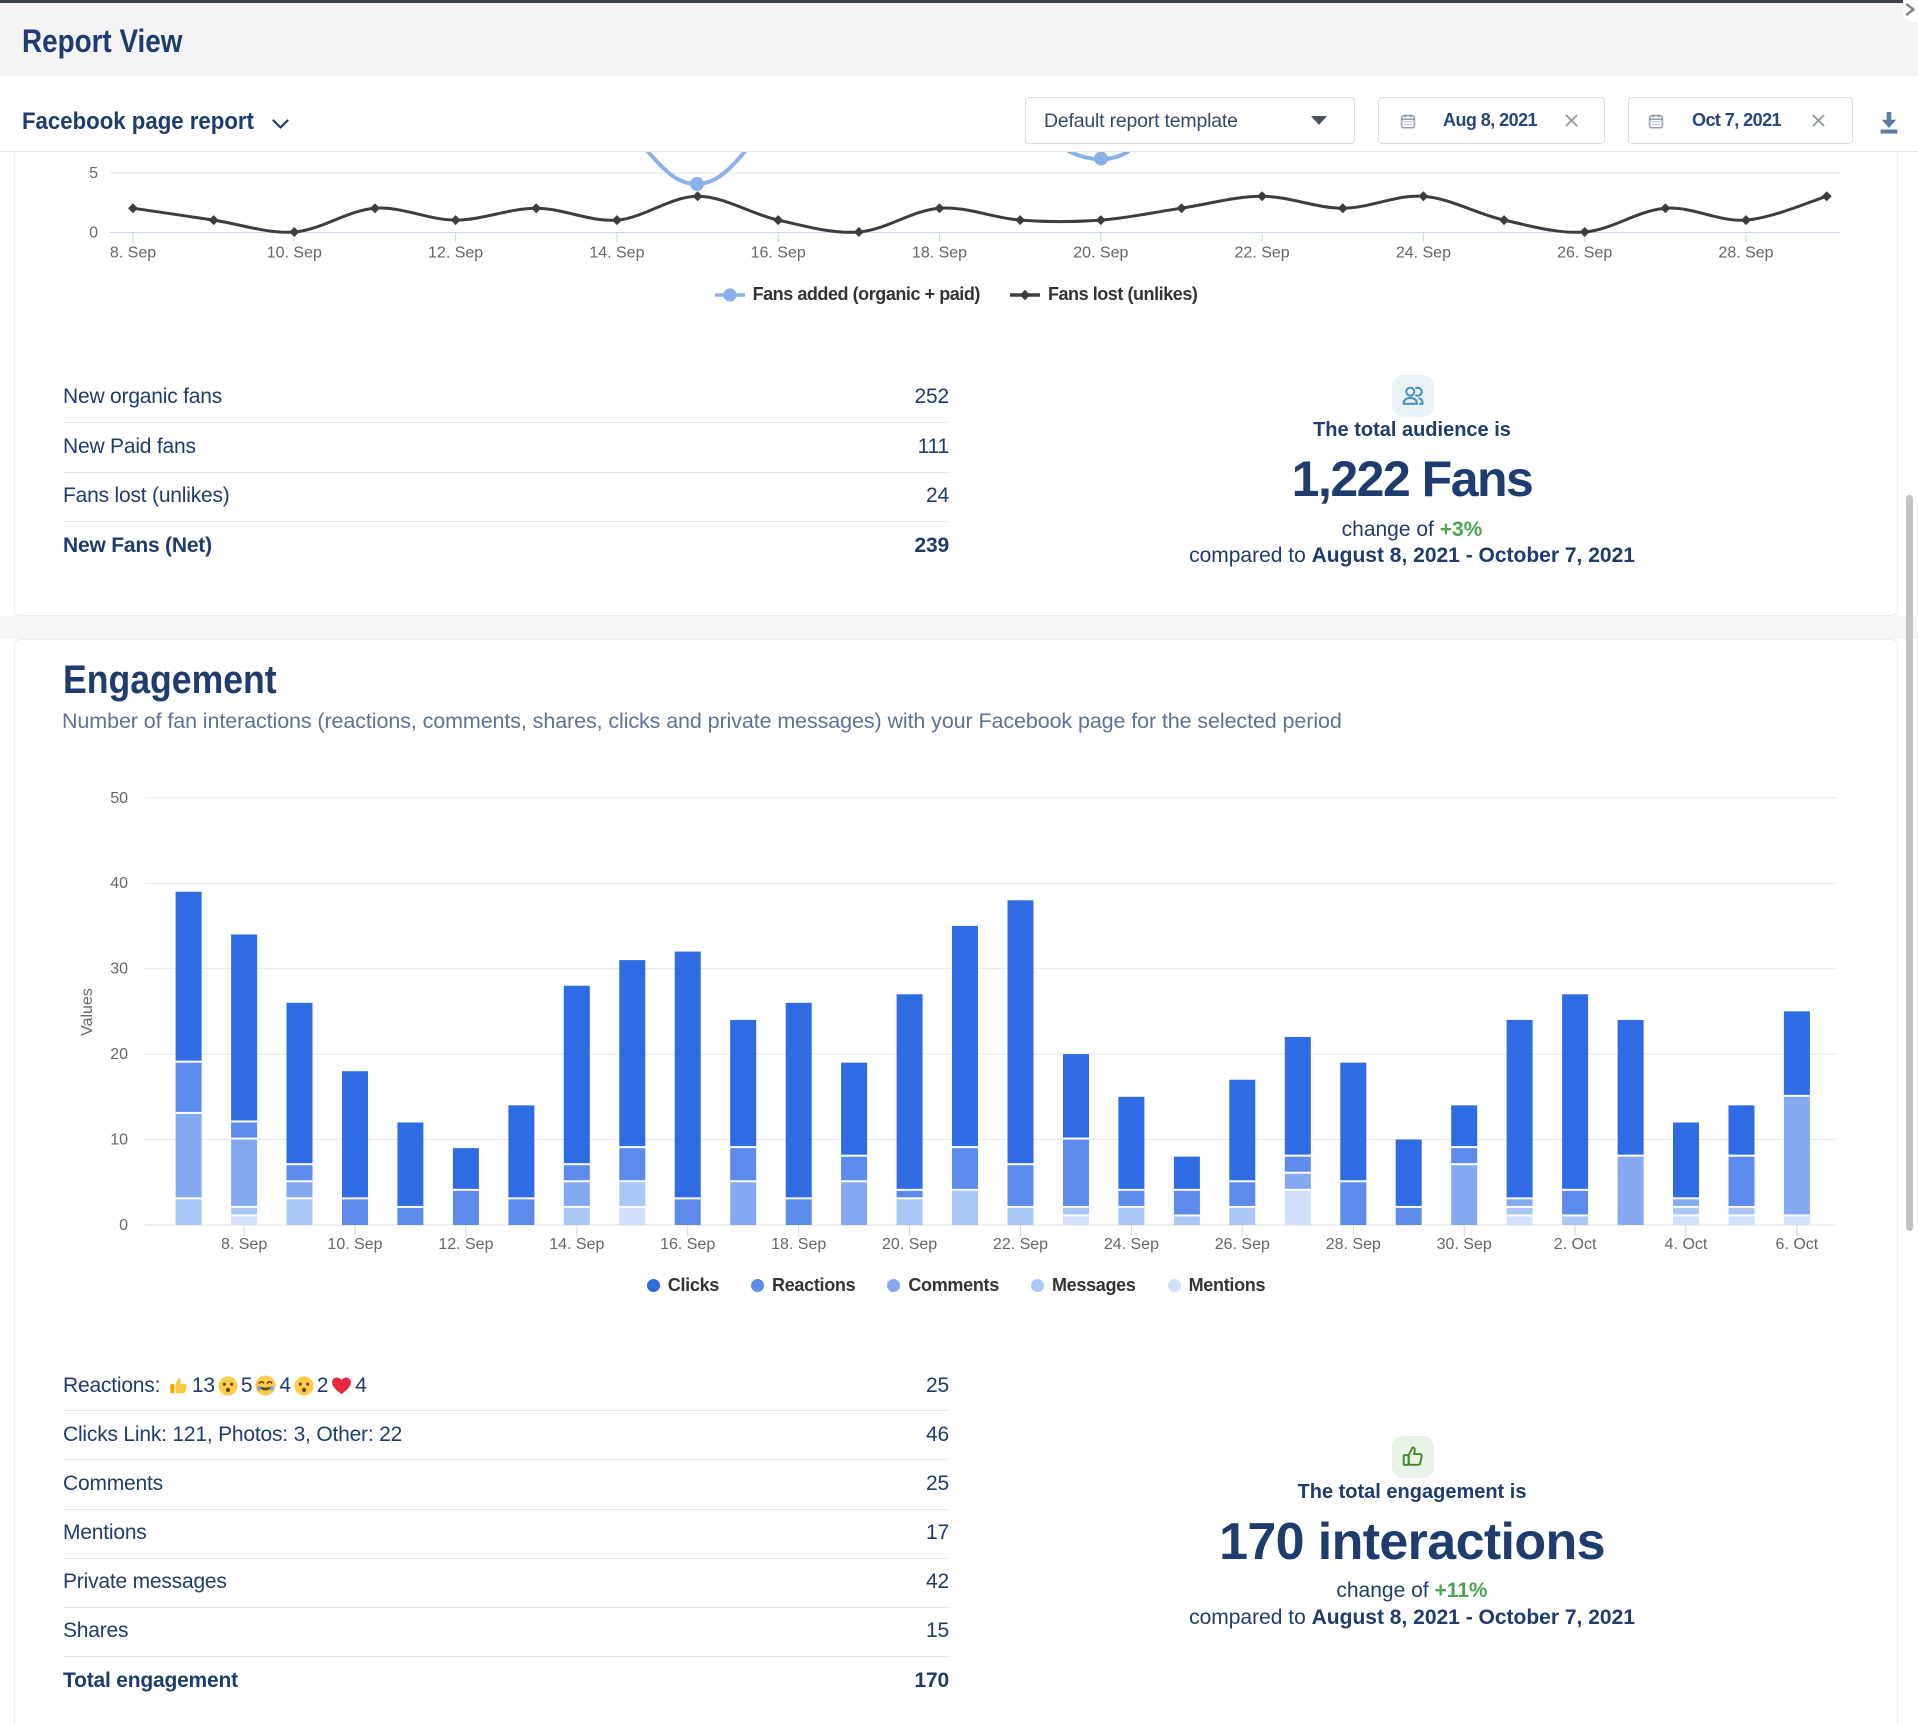 Image resolution: width=1918 pixels, height=1724 pixels. What do you see at coordinates (119, 798) in the screenshot?
I see `svg-text: 50` at bounding box center [119, 798].